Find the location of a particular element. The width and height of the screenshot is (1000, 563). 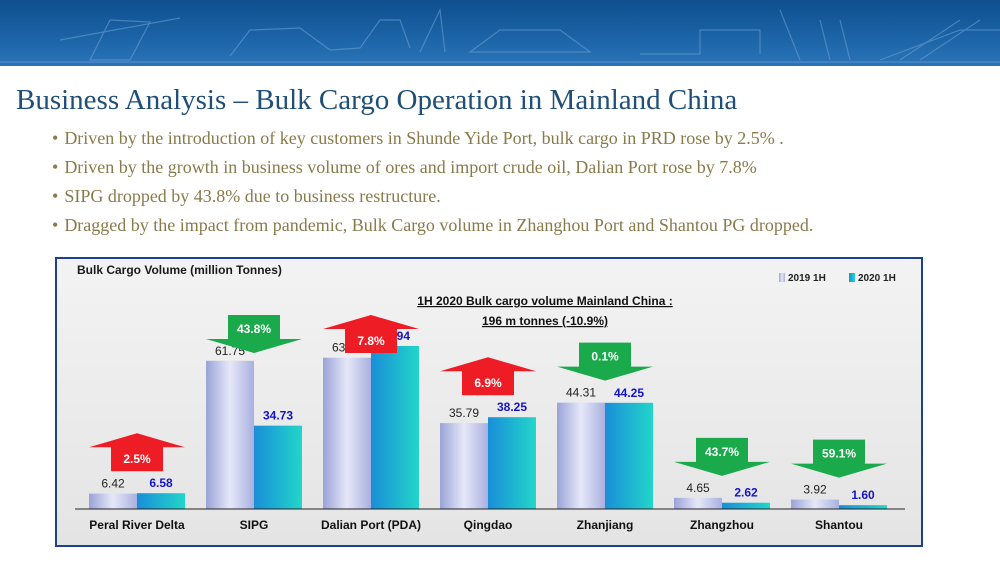

category-label: Zhanjiang is located at coordinates (605, 525).